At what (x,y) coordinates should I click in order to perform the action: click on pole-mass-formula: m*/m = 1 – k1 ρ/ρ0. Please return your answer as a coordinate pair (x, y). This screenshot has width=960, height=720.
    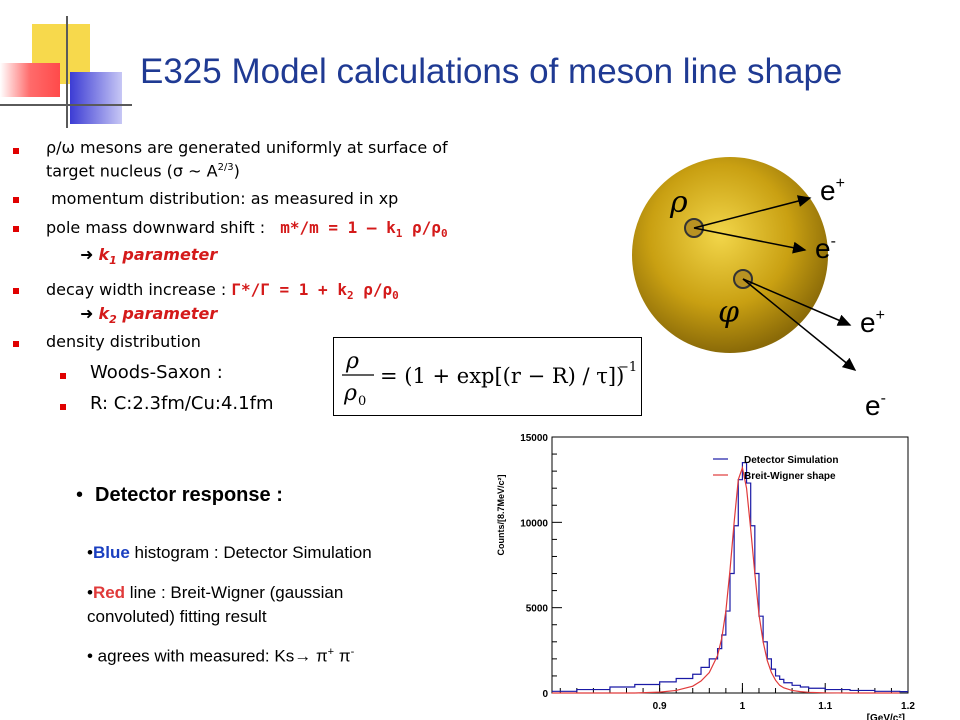
    Looking at the image, I should click on (364, 229).